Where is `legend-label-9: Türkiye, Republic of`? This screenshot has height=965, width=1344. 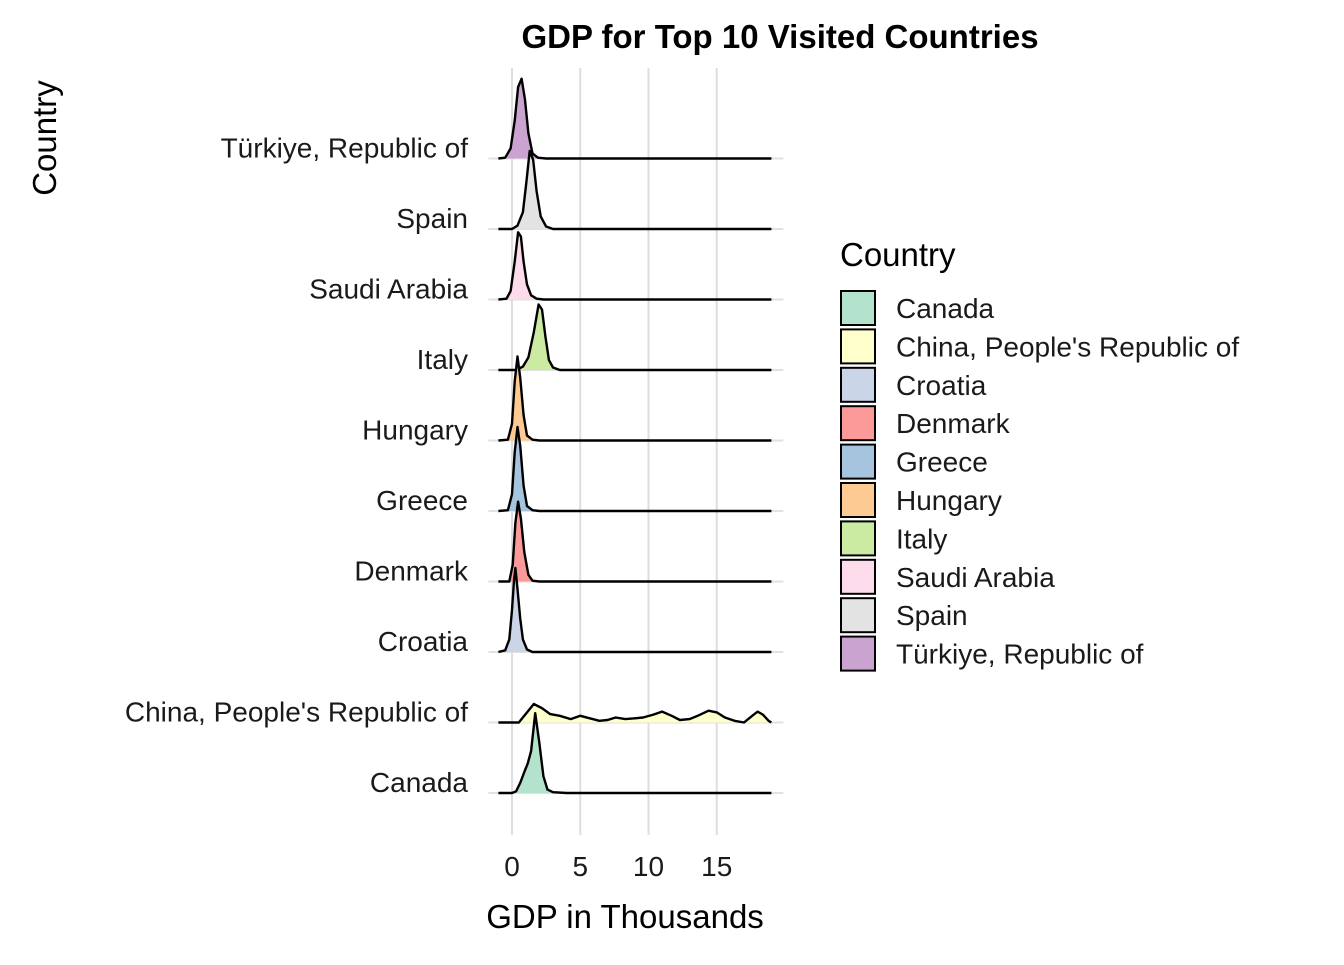
legend-label-9: Türkiye, Republic of is located at coordinates (1020, 654).